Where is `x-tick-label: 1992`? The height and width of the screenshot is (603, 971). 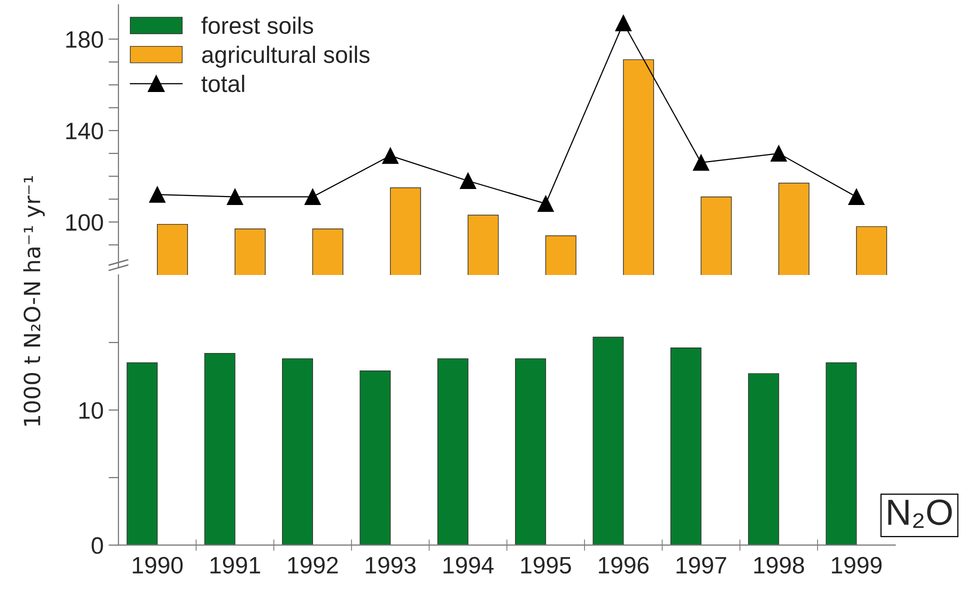 x-tick-label: 1992 is located at coordinates (313, 565).